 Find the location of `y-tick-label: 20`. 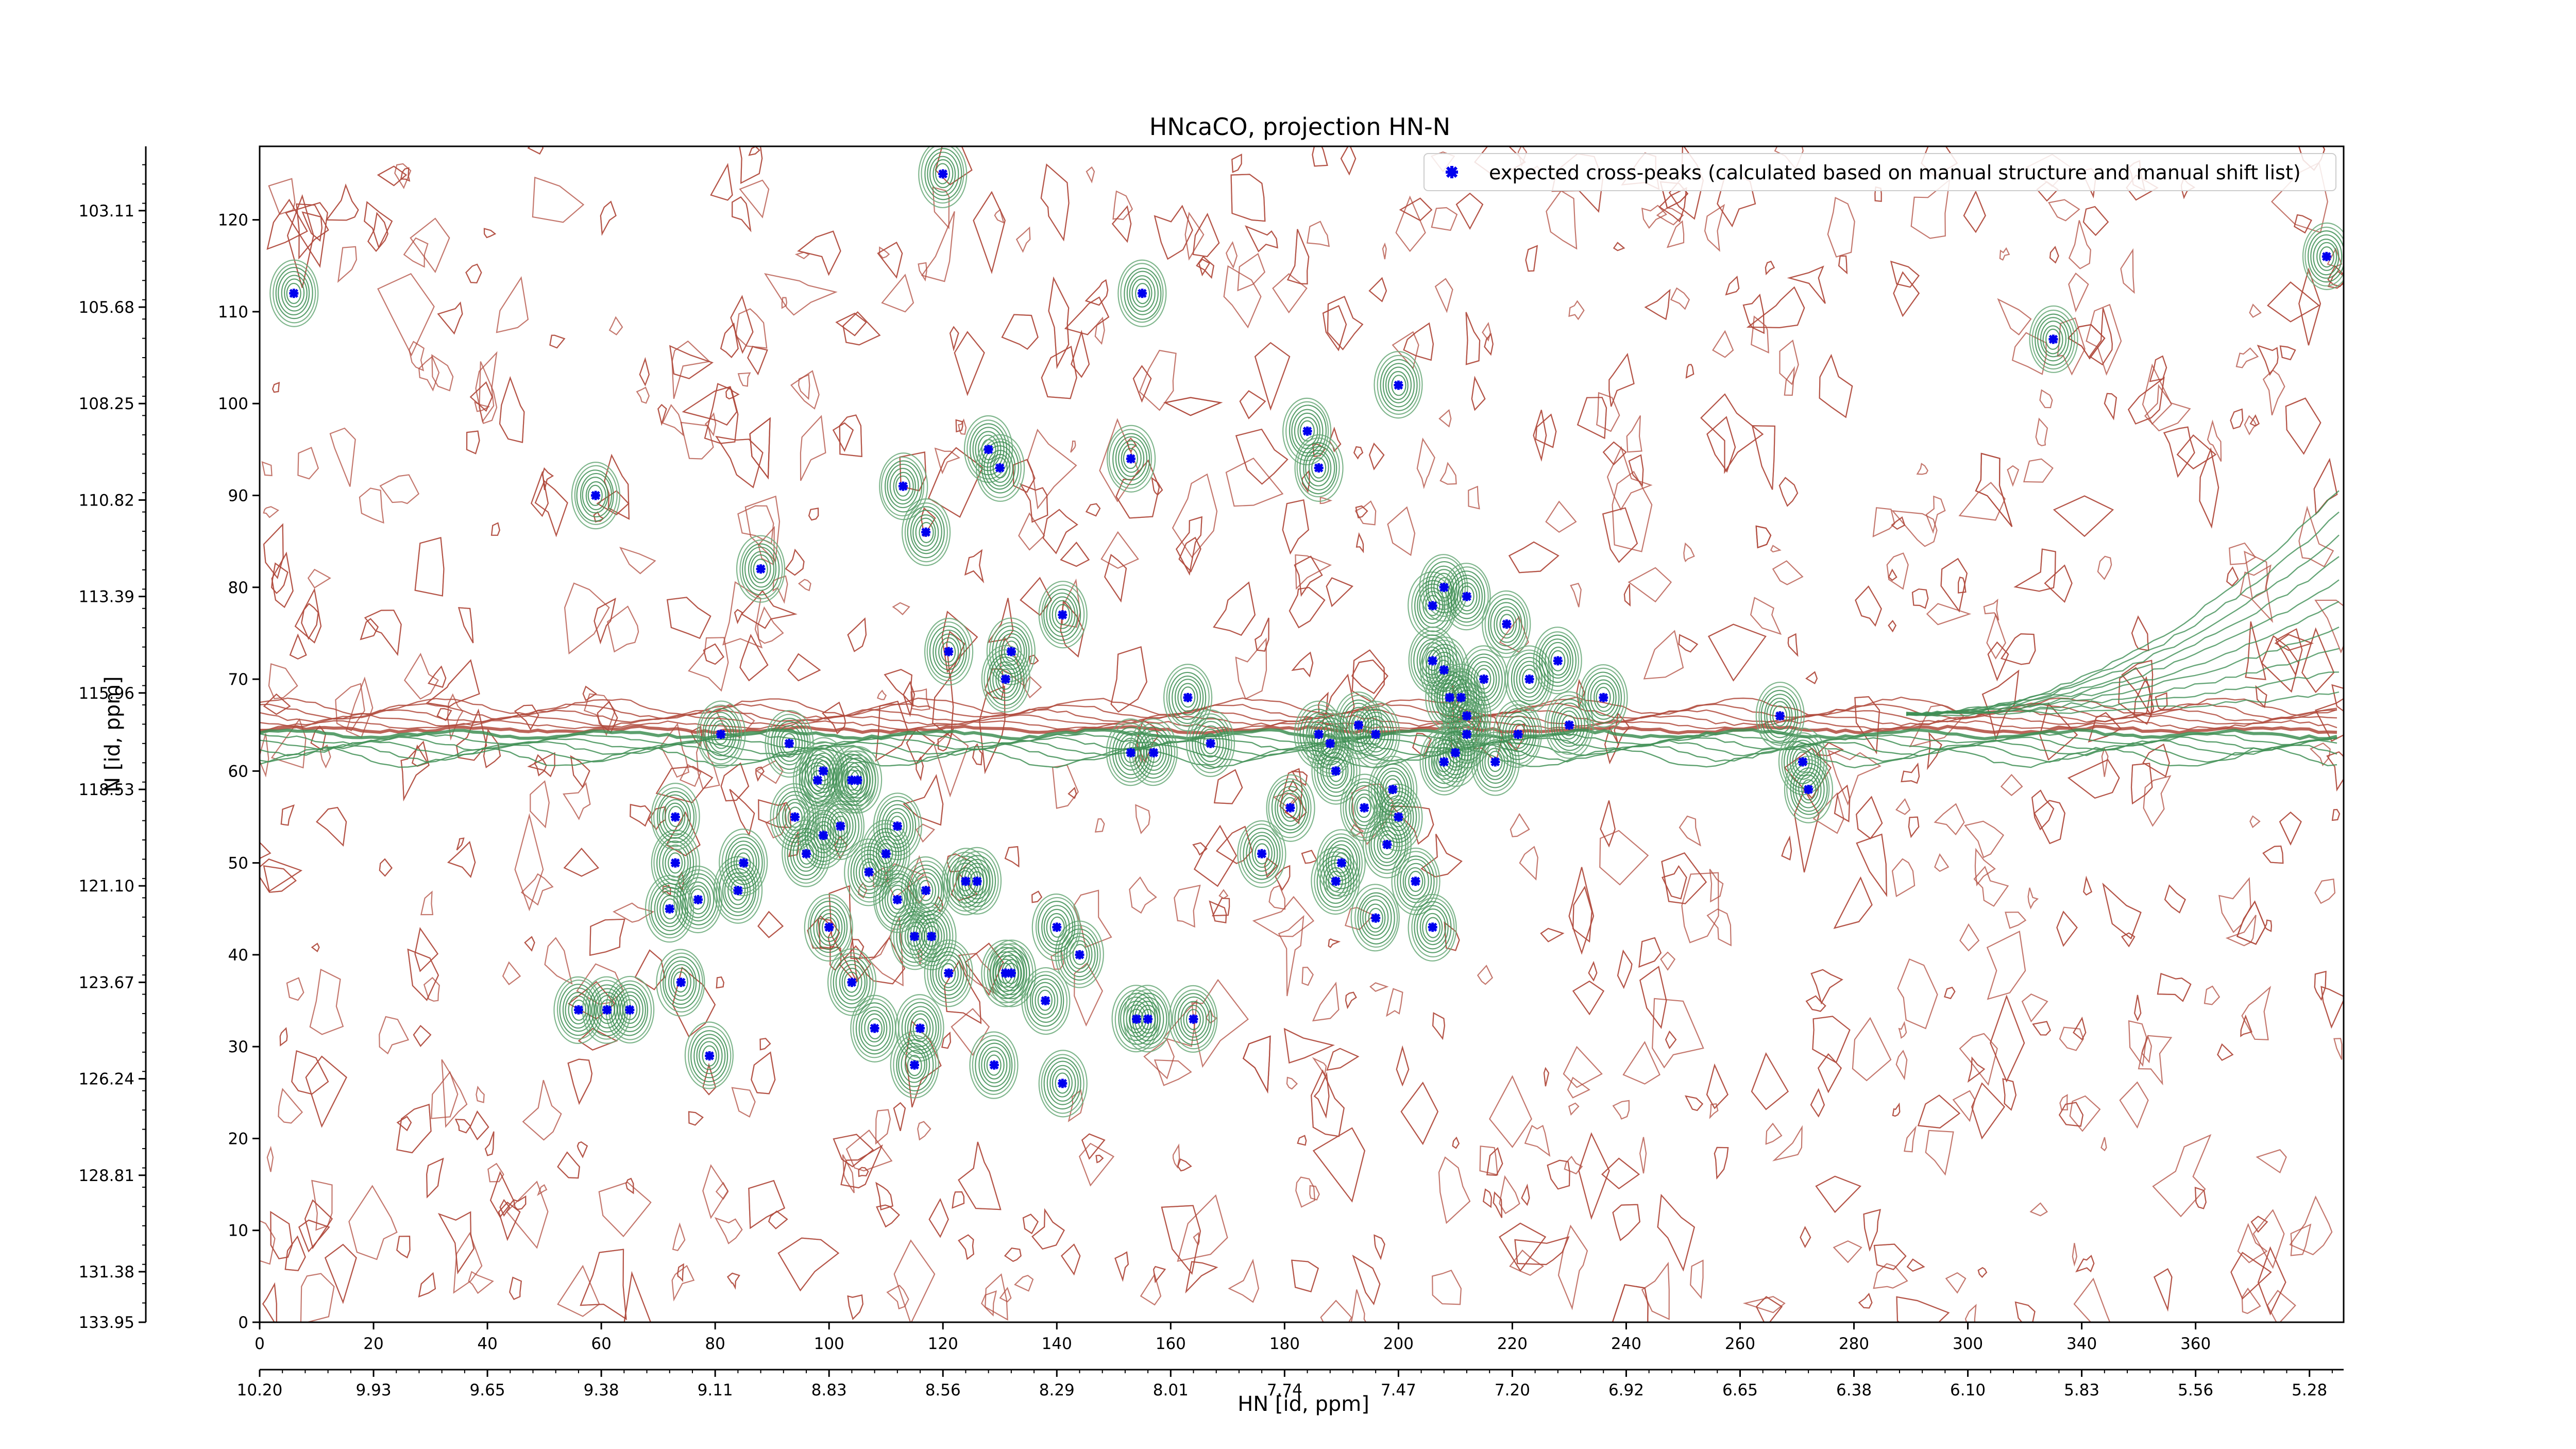

y-tick-label: 20 is located at coordinates (238, 1139).